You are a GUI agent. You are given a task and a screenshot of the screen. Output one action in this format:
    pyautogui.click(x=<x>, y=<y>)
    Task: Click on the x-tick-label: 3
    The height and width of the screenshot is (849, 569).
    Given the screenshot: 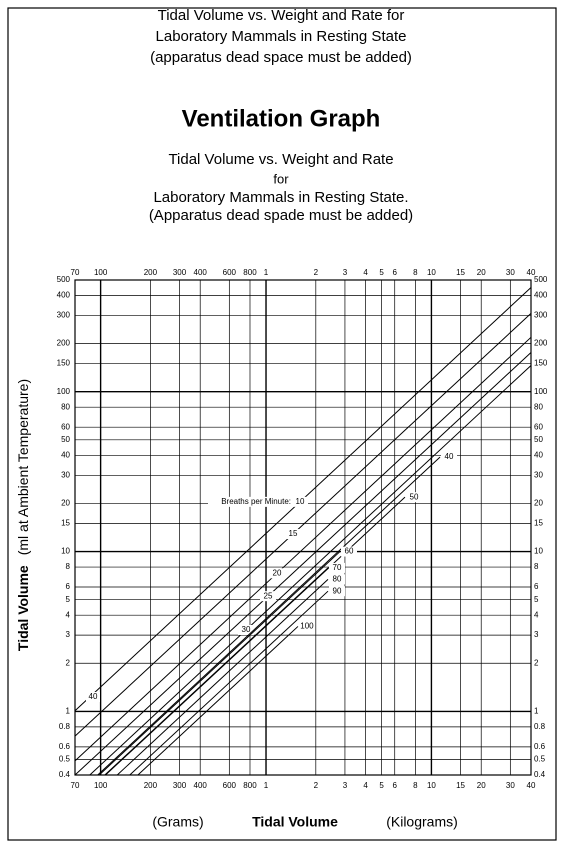 What is the action you would take?
    pyautogui.click(x=345, y=785)
    